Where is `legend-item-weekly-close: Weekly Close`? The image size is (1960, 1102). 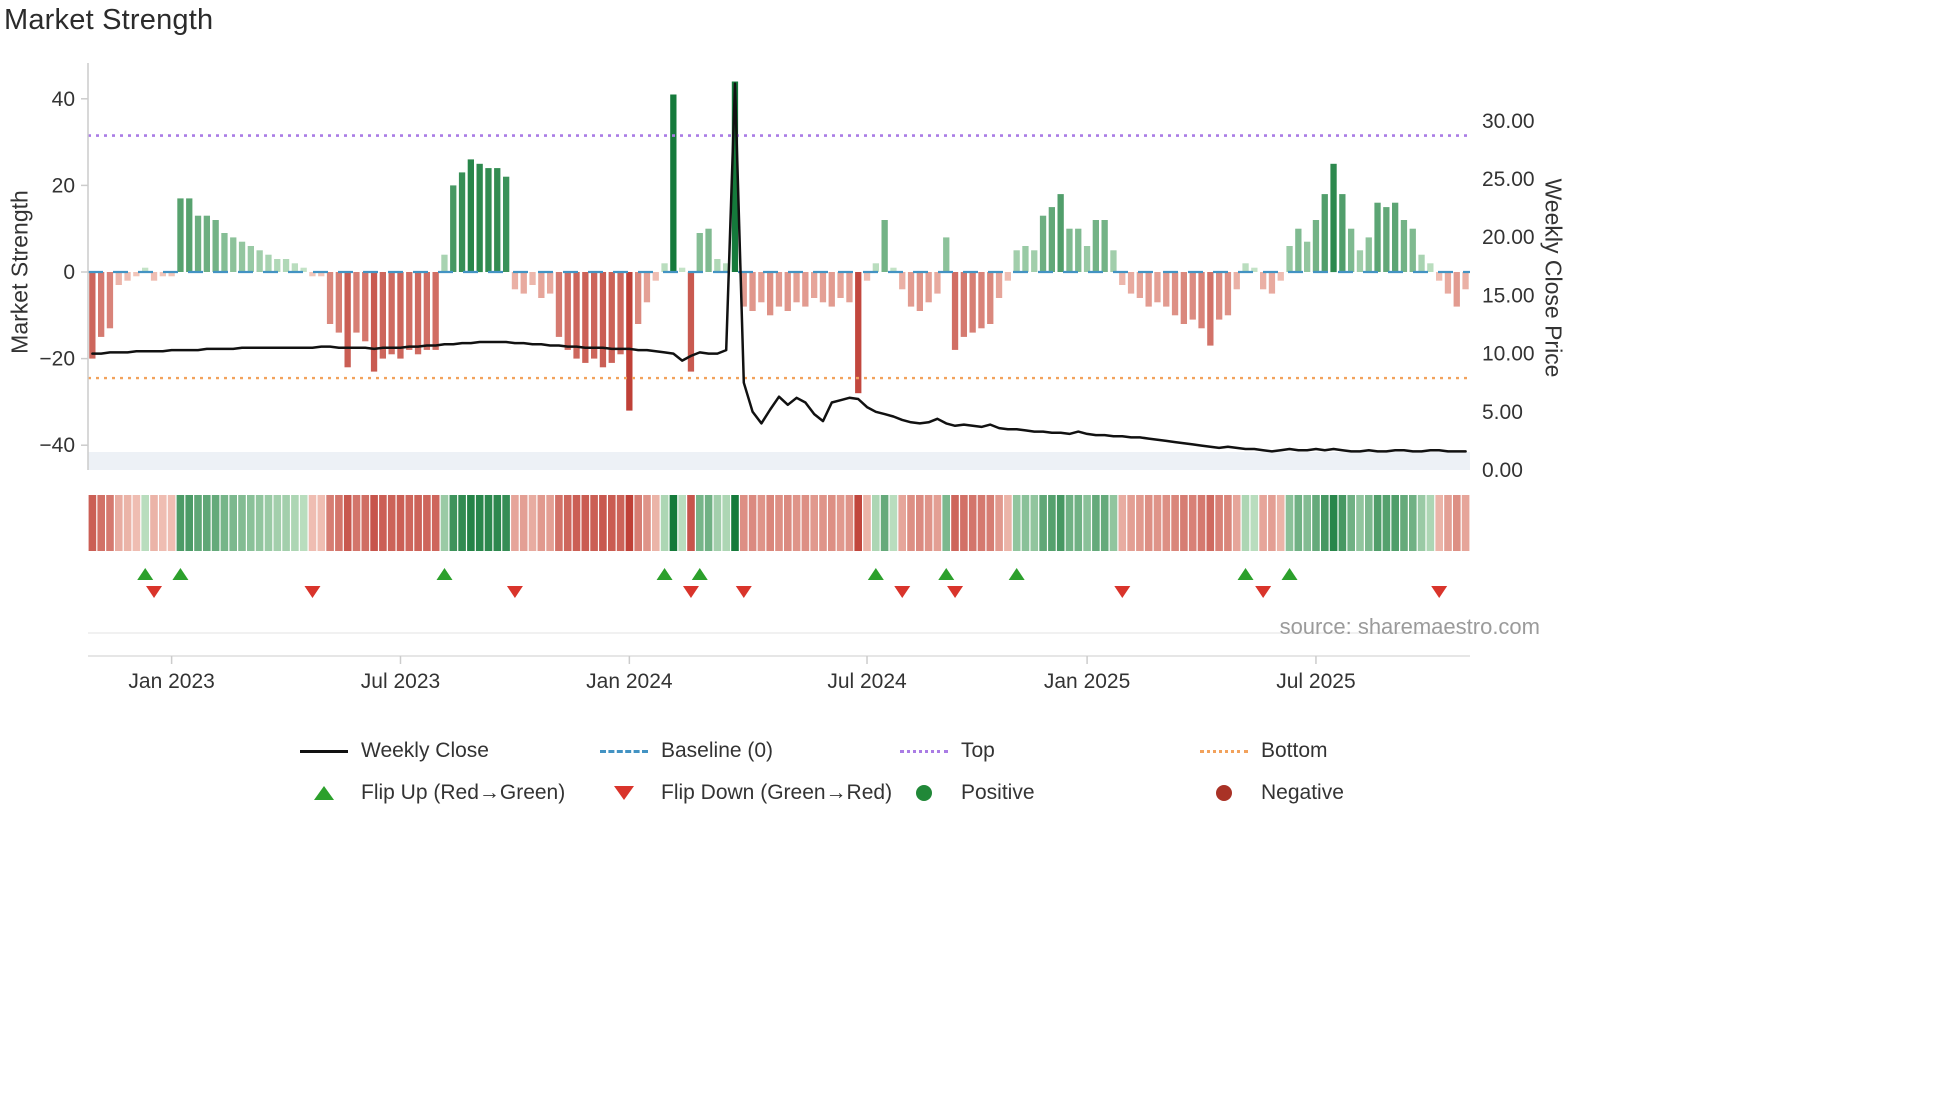
legend-item-weekly-close: Weekly Close is located at coordinates (450, 751).